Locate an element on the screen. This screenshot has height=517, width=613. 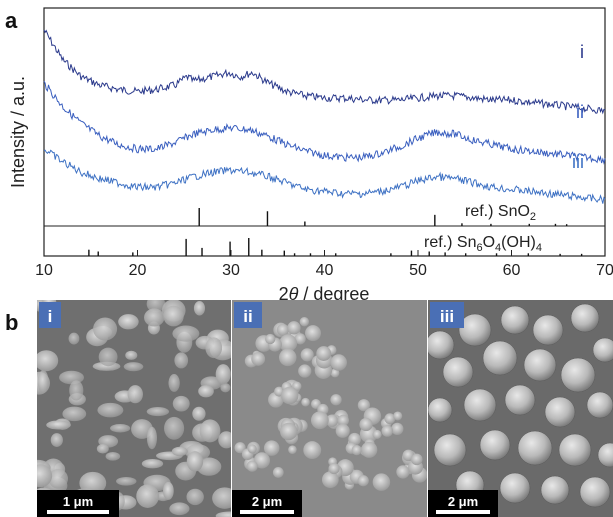
sem-tag-ii: ii is located at coordinates (248, 315).